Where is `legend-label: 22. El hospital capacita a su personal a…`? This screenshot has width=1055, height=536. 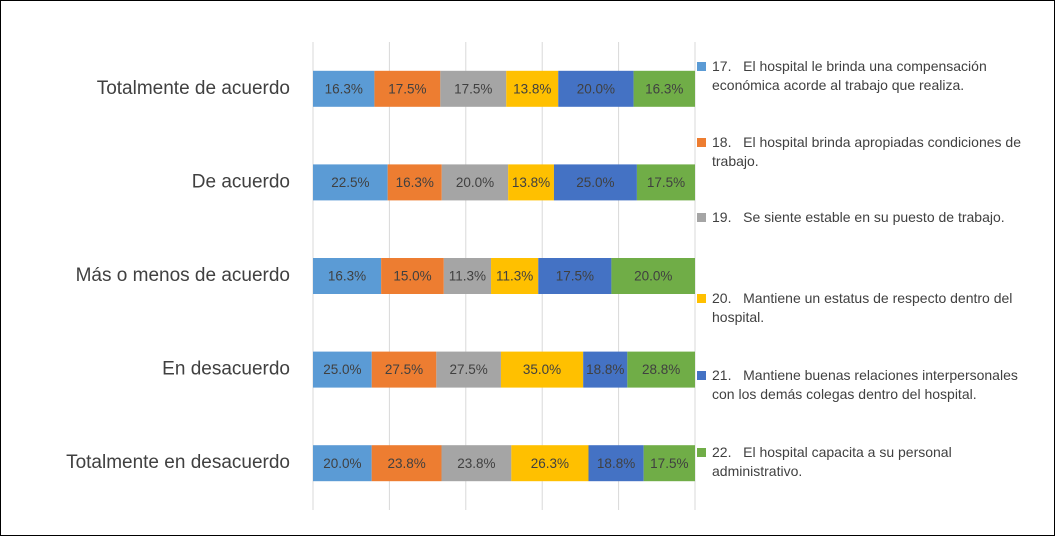
legend-label: 22. El hospital capacita a su personal a… is located at coordinates (834, 461).